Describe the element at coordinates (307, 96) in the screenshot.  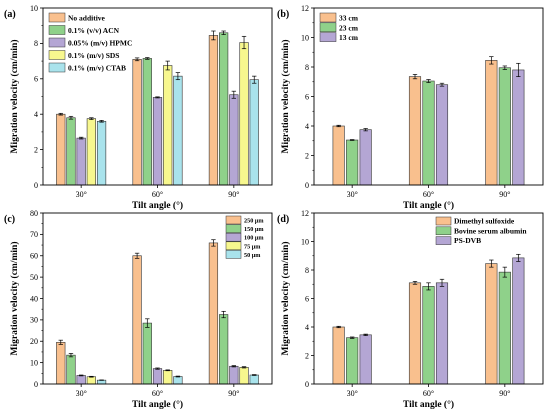
I see `y-tick-label: 6` at that location.